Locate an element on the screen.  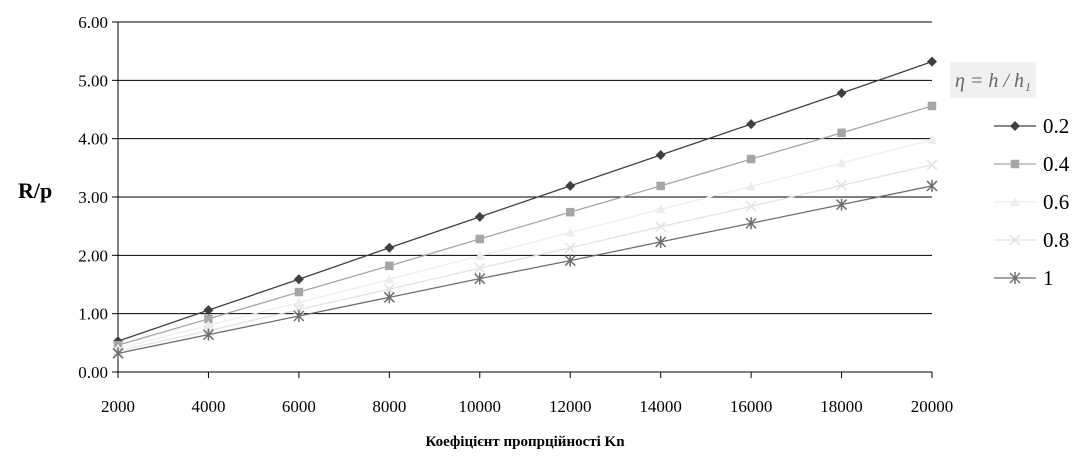
y-tick-label: 0.00 is located at coordinates (93, 372).